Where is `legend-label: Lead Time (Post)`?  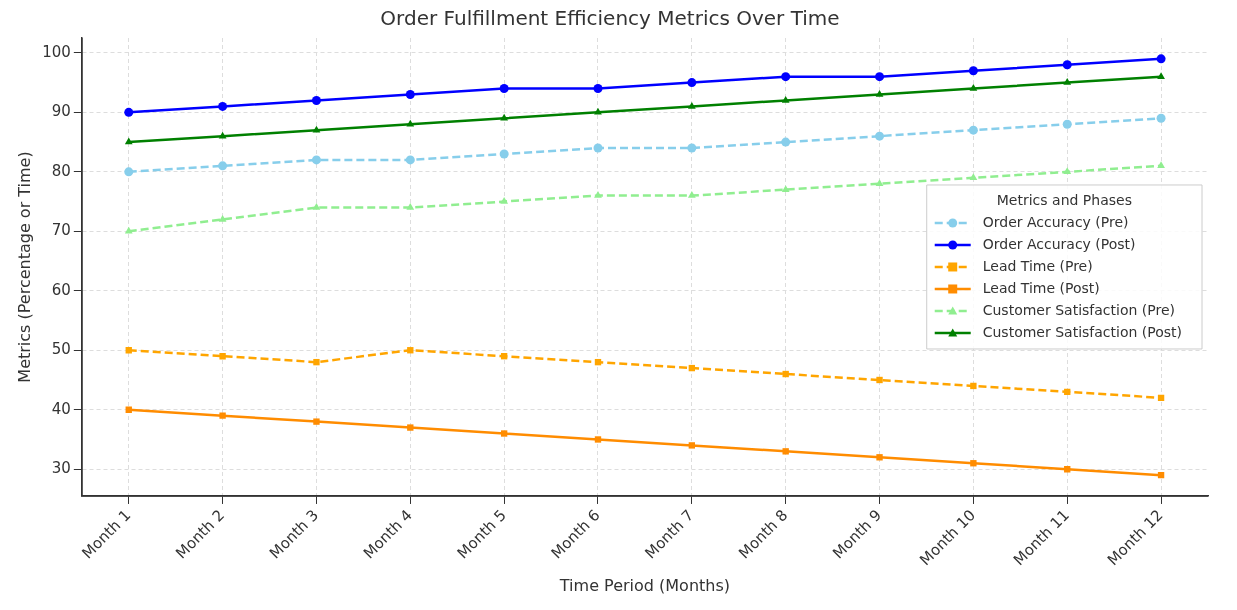 legend-label: Lead Time (Post) is located at coordinates (1041, 287).